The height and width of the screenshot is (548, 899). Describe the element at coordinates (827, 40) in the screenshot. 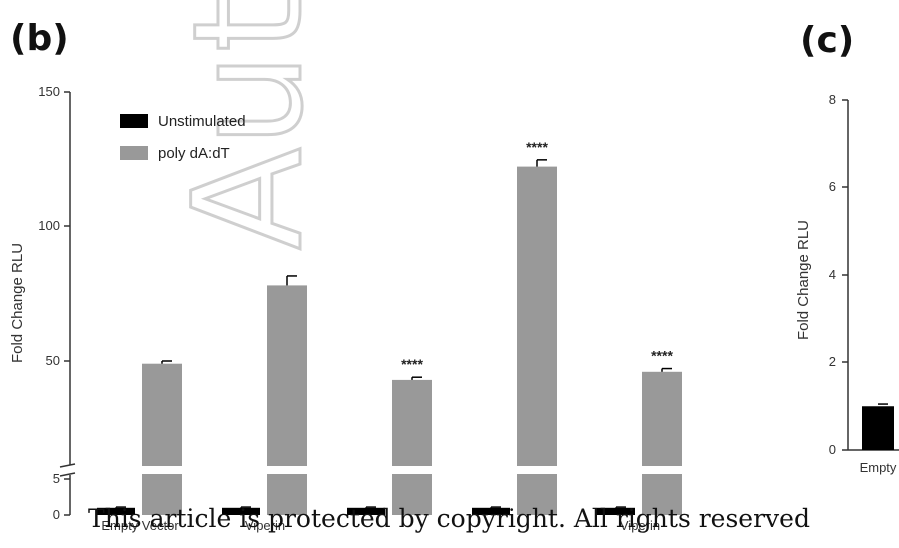

I see `panel-c-label: (c)` at that location.